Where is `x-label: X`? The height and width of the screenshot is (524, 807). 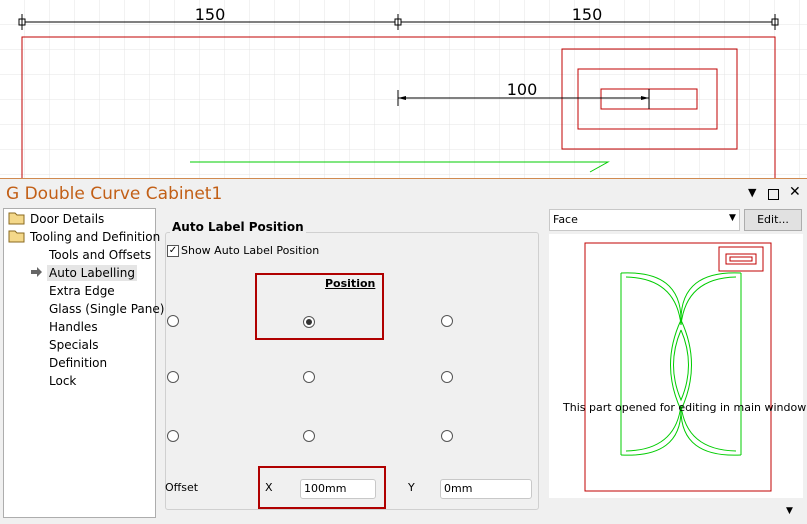
x-label: X is located at coordinates (269, 487).